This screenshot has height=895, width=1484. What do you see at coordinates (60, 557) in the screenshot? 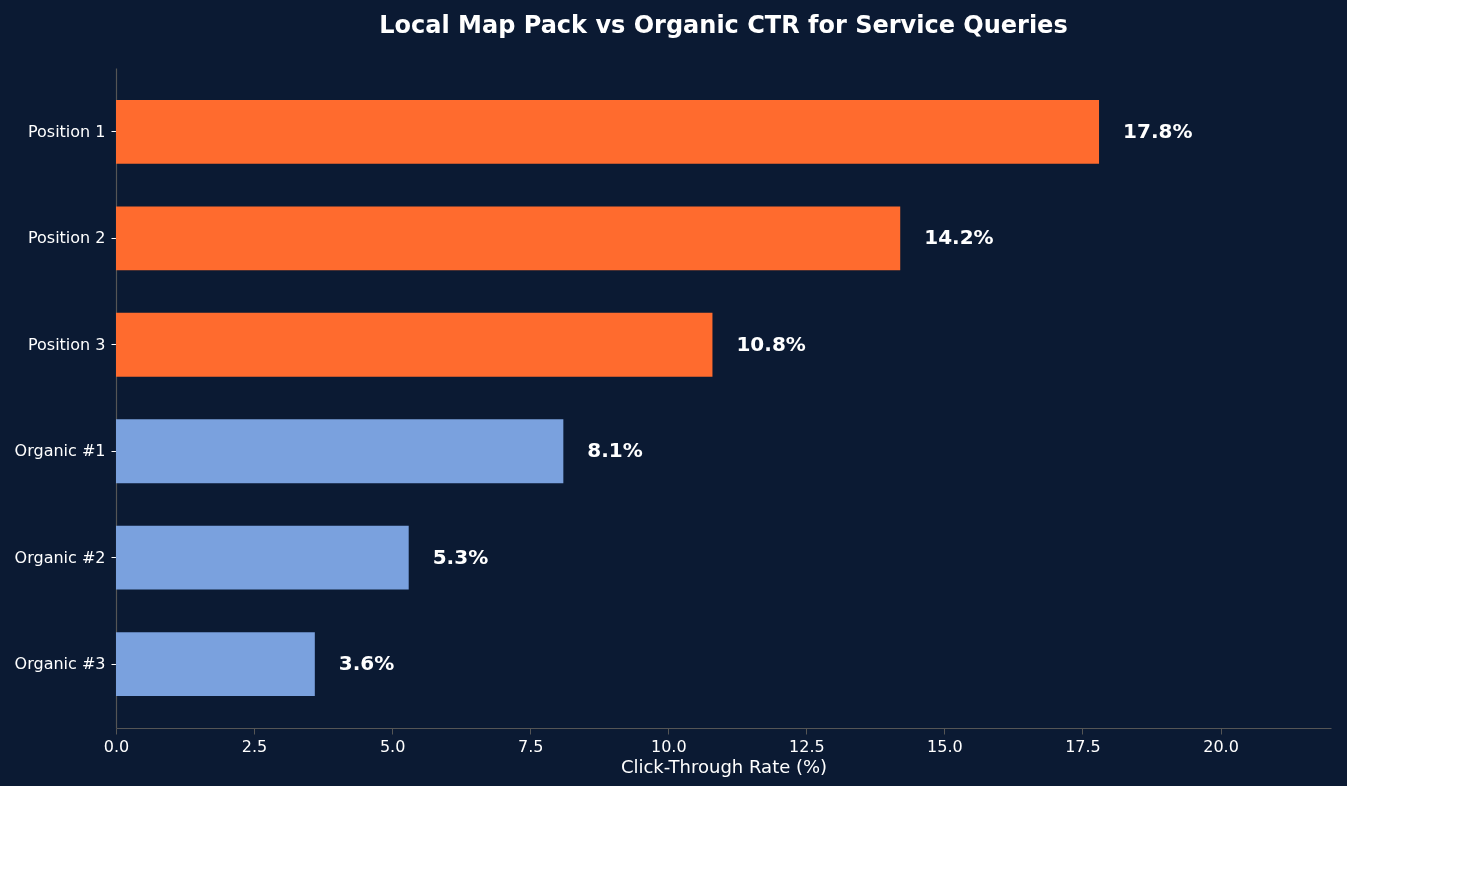
I see `y-tick-label: Organic #2` at bounding box center [60, 557].